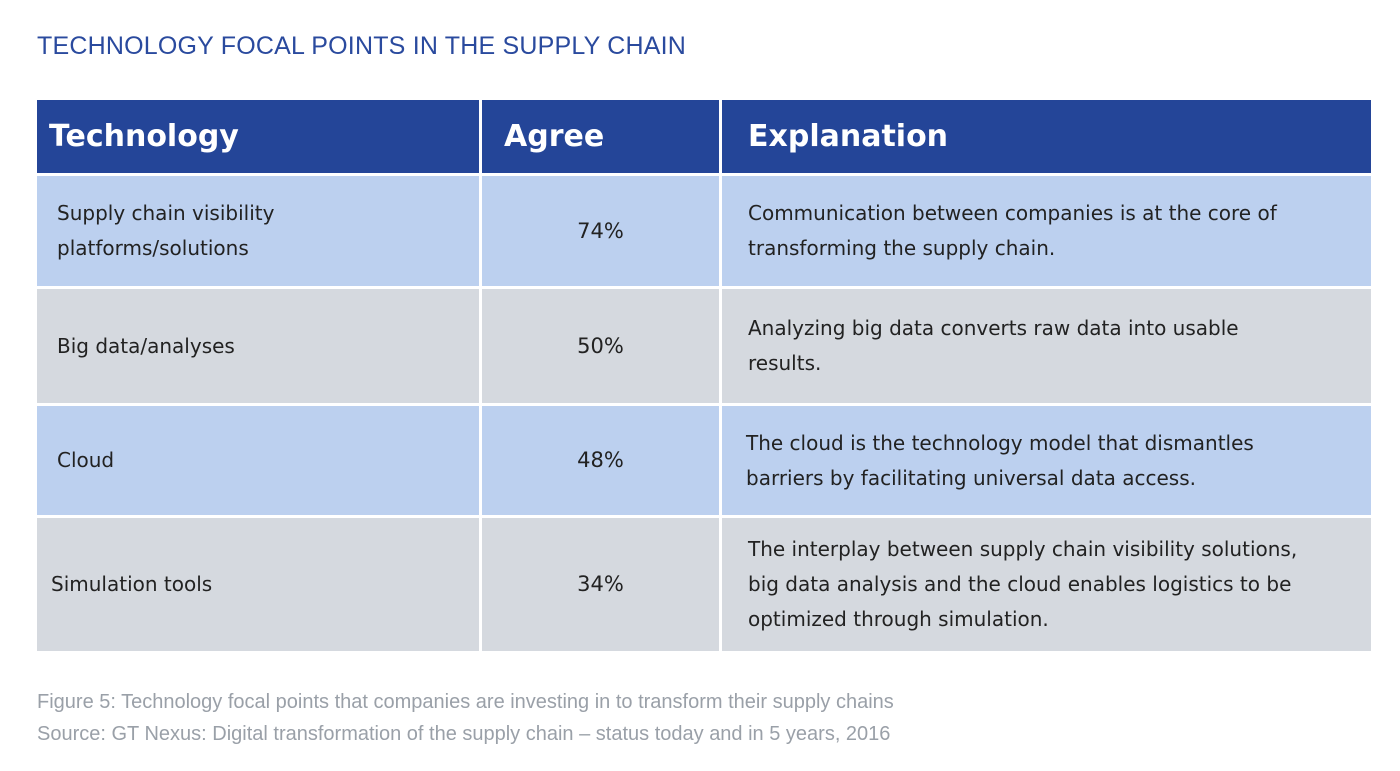  Describe the element at coordinates (600, 231) in the screenshot. I see `agree-cell: 74%` at that location.